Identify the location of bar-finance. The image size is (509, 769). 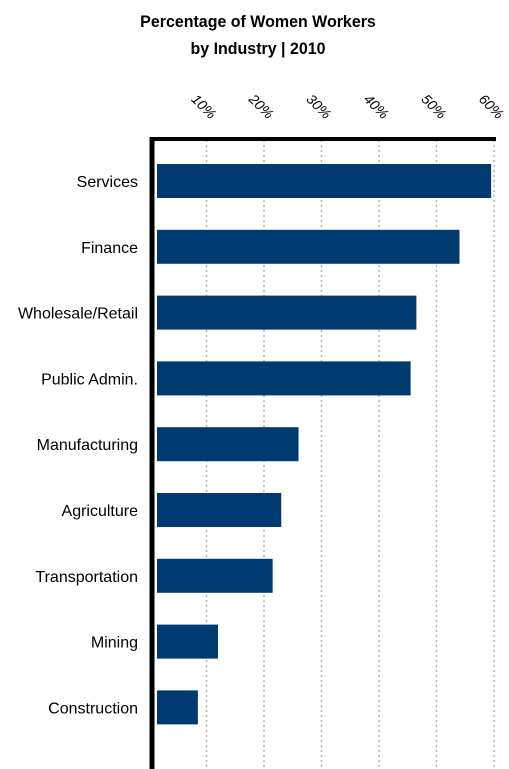
(308, 246).